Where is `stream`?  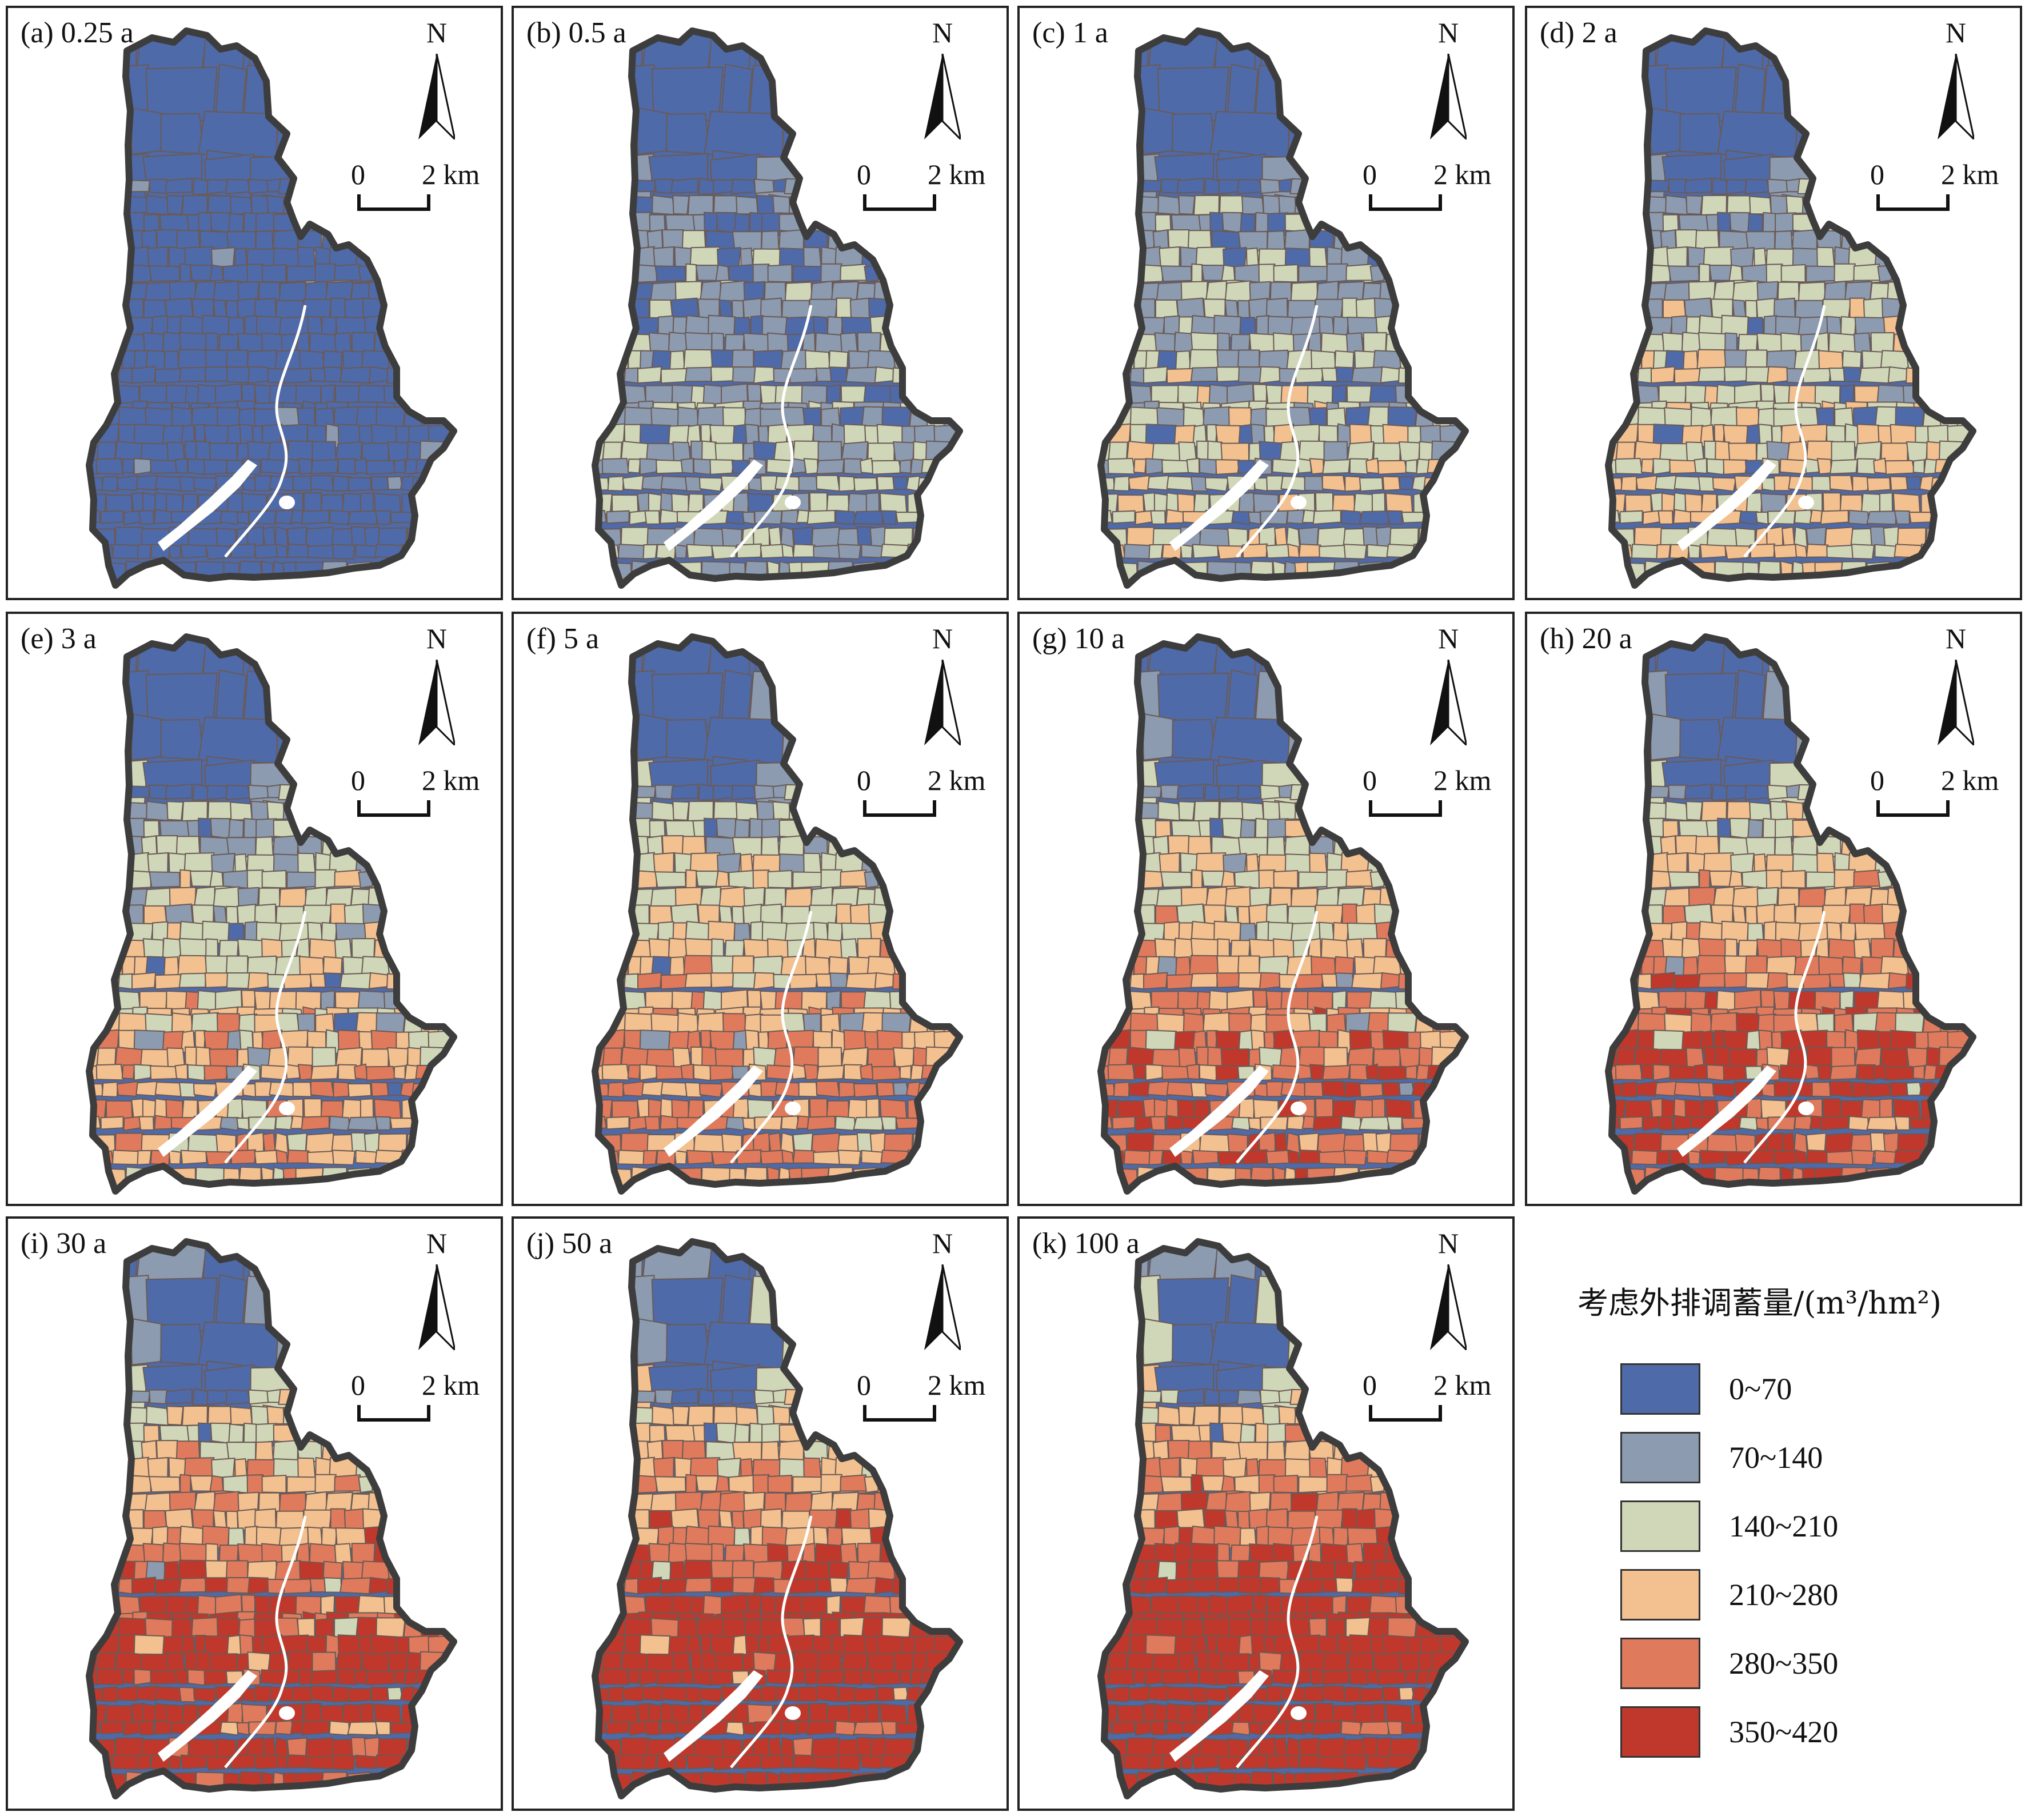 stream is located at coordinates (265, 431).